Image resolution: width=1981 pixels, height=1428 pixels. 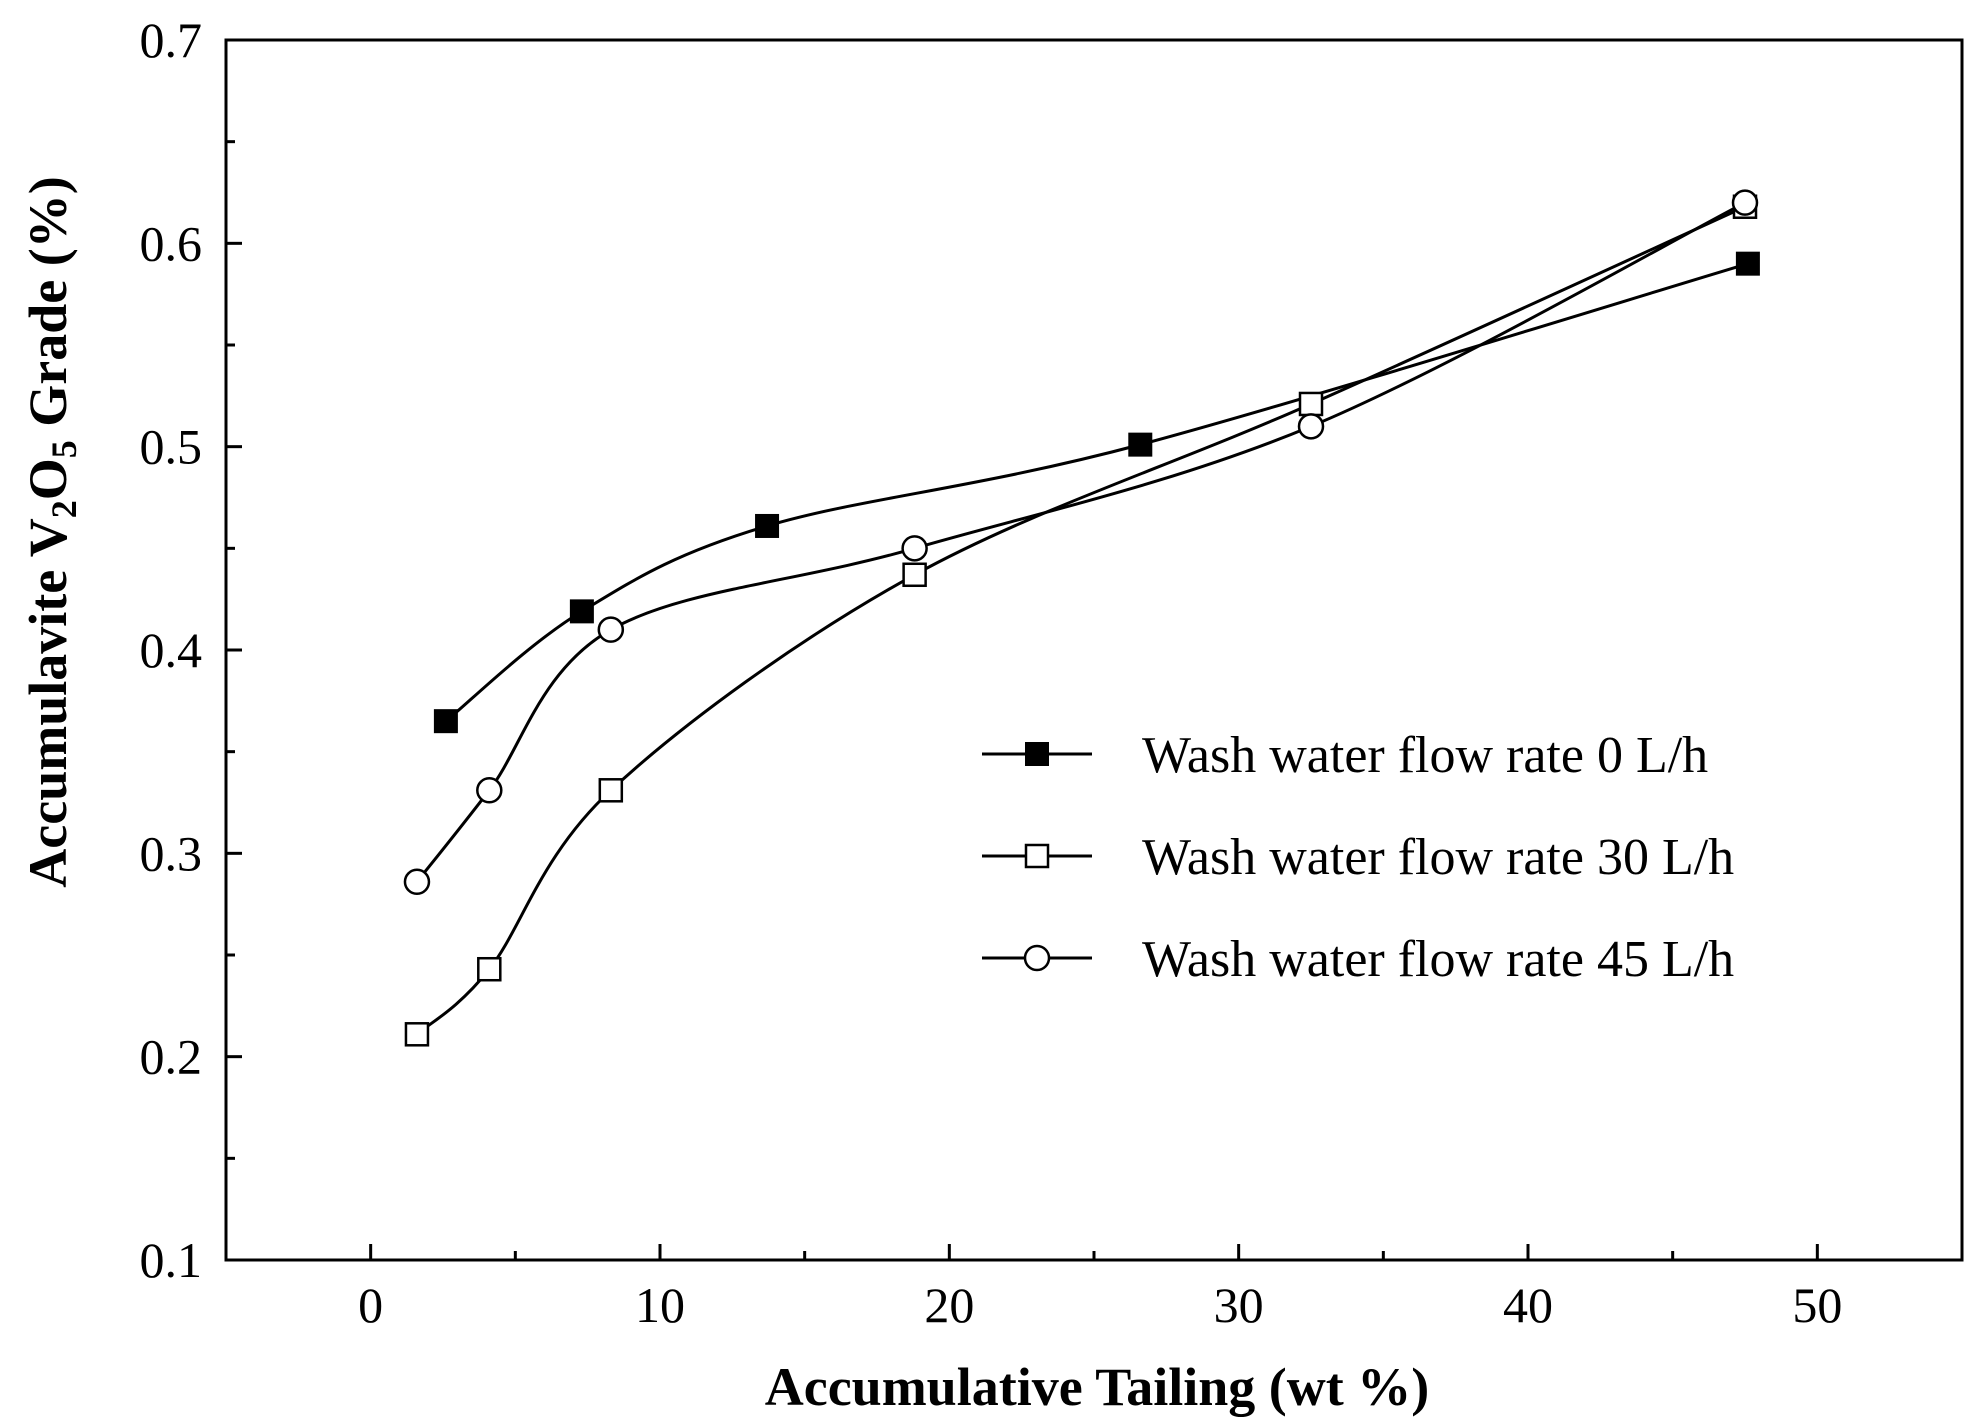 I want to click on x-tick-label: 50, so click(x=1817, y=1305).